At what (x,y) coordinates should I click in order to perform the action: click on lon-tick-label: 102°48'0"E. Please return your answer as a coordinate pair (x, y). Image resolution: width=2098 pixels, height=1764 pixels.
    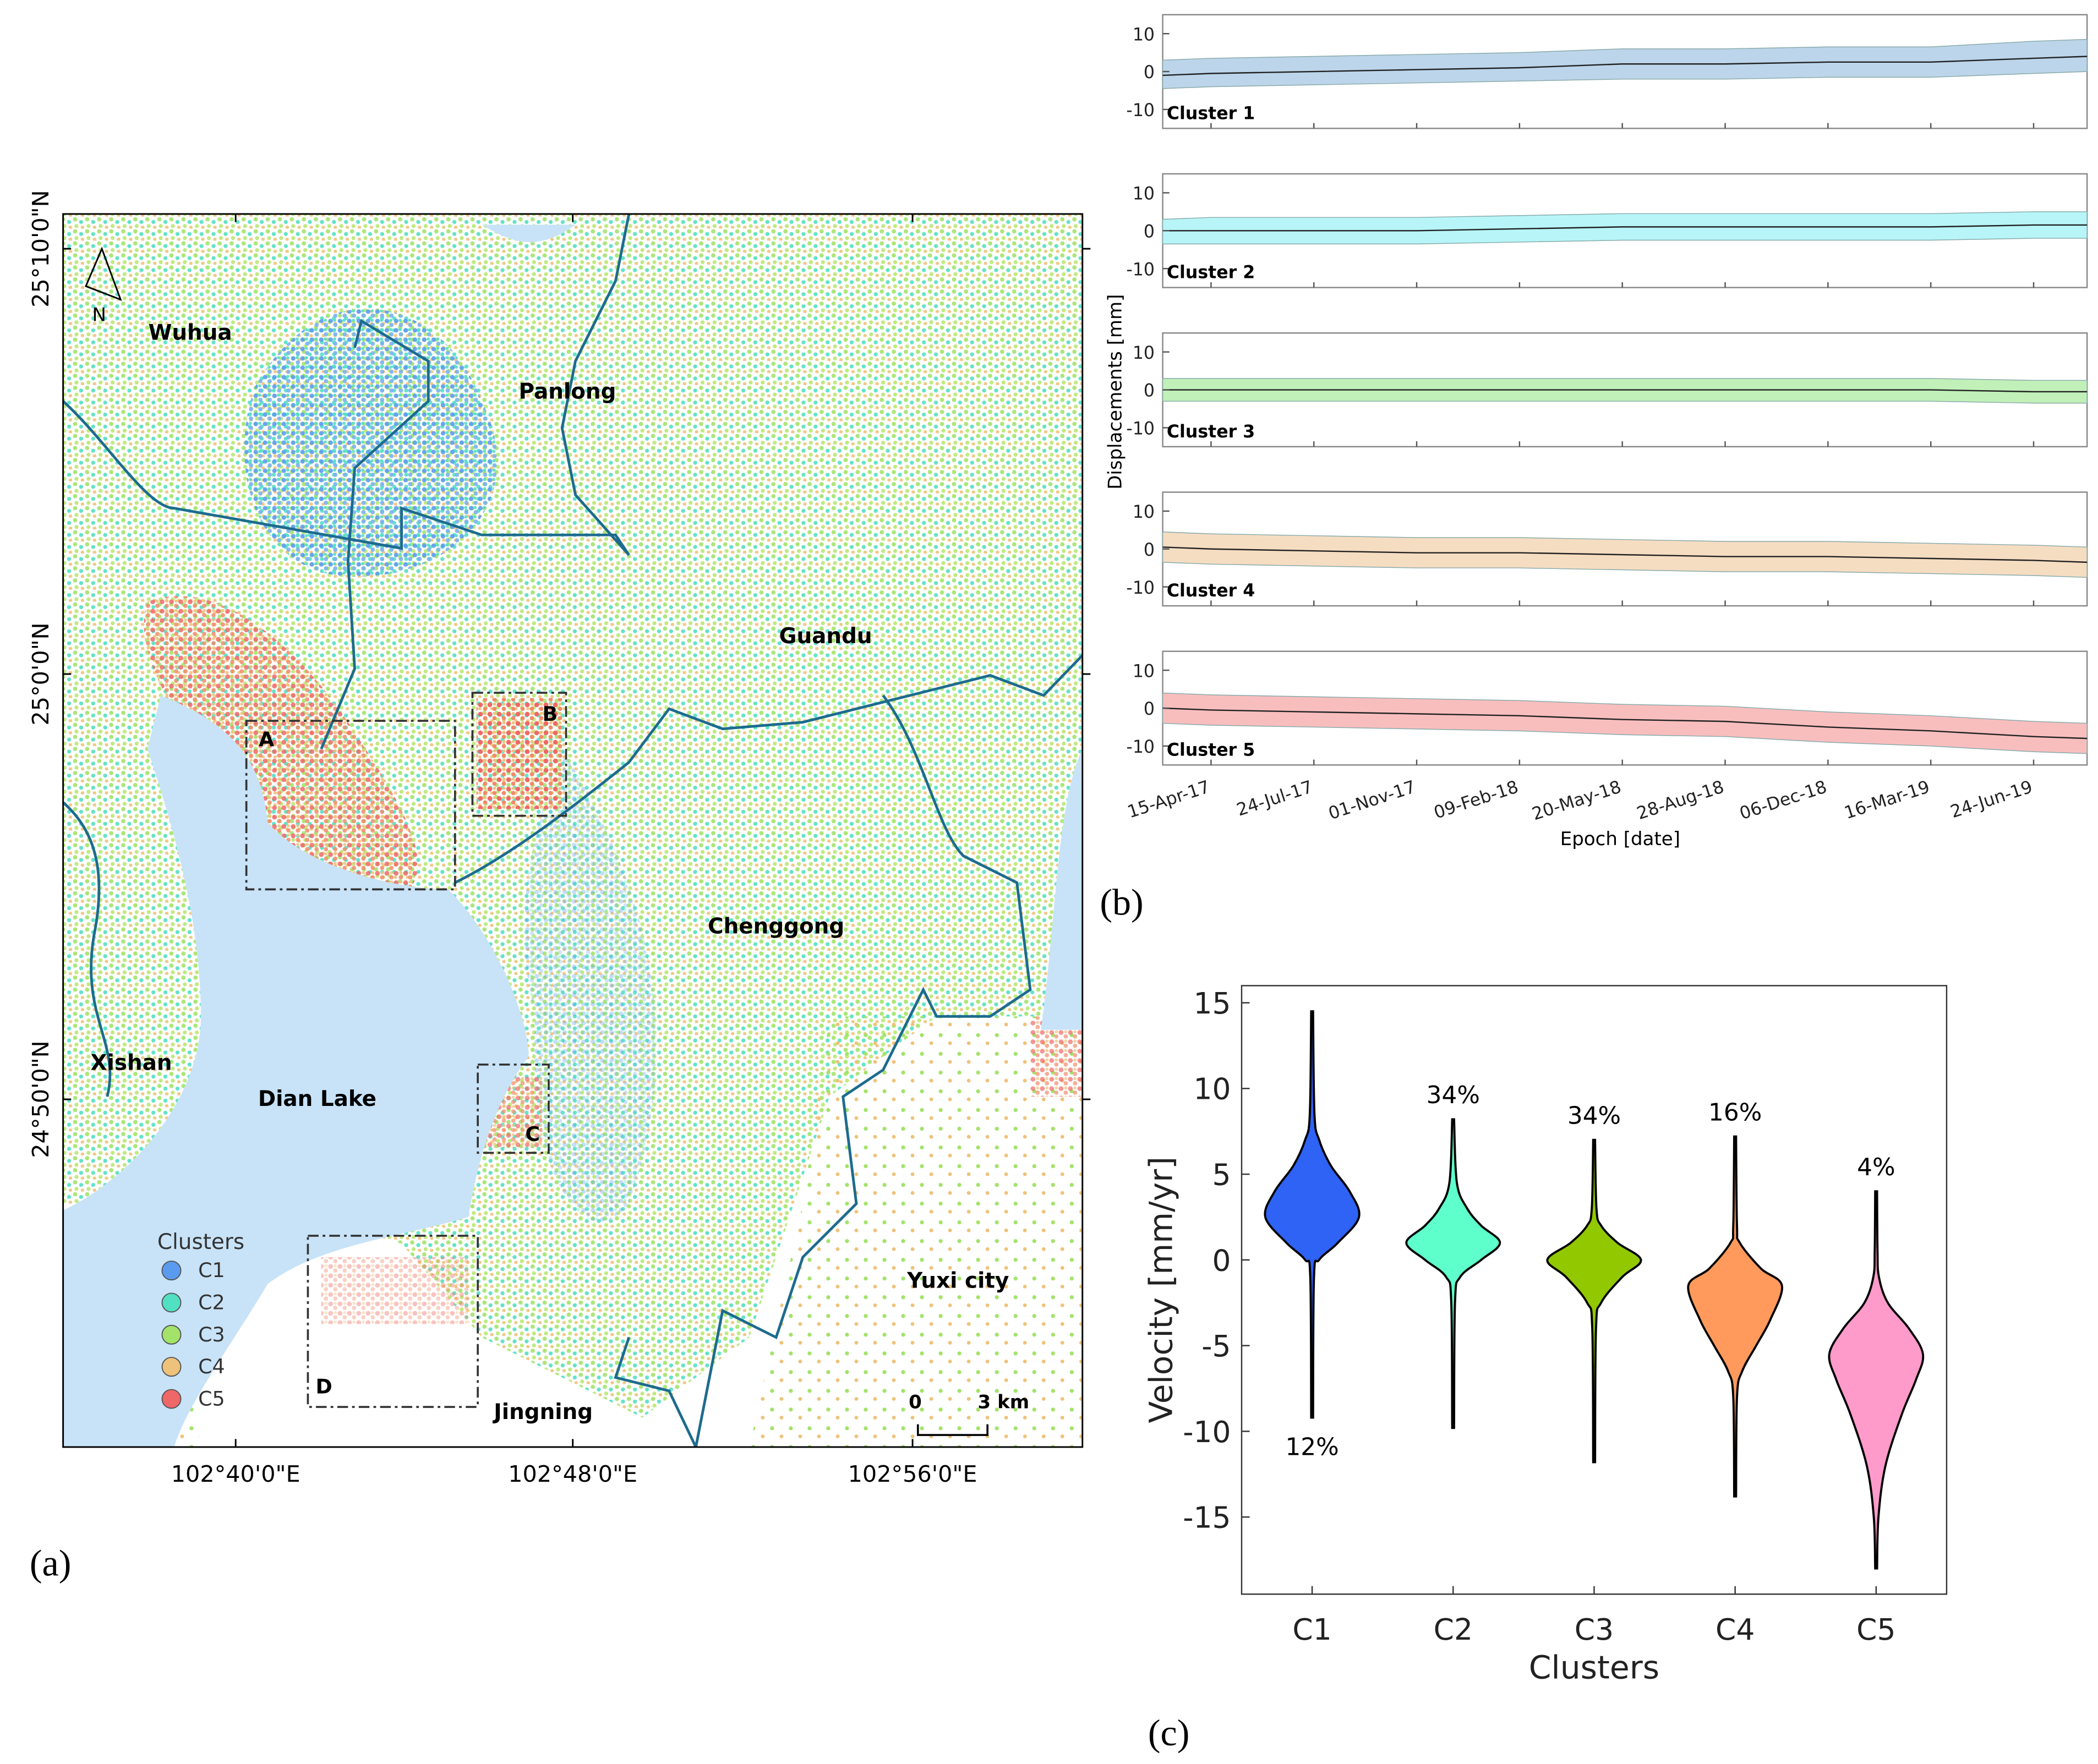
    Looking at the image, I should click on (572, 1474).